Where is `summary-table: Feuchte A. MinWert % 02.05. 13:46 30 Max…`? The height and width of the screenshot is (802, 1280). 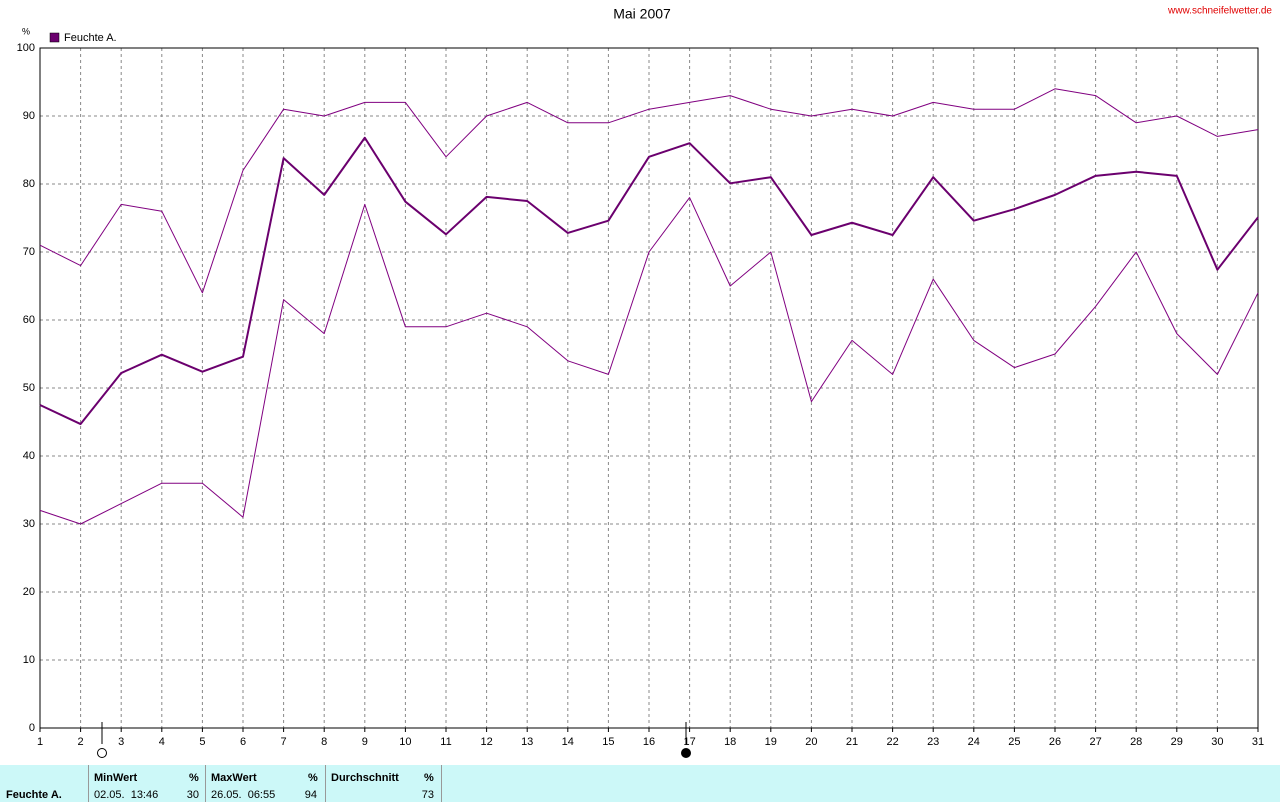 summary-table: Feuchte A. MinWert % 02.05. 13:46 30 Max… is located at coordinates (640, 783).